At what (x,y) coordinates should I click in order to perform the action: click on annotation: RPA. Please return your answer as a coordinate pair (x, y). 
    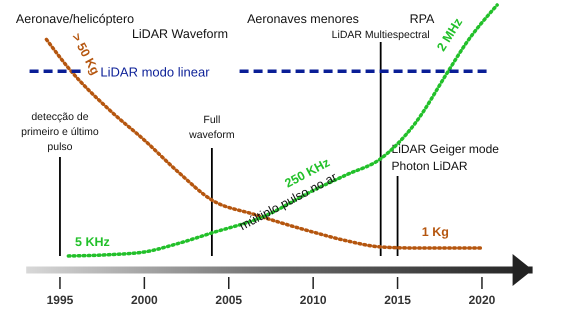
    Looking at the image, I should click on (423, 19).